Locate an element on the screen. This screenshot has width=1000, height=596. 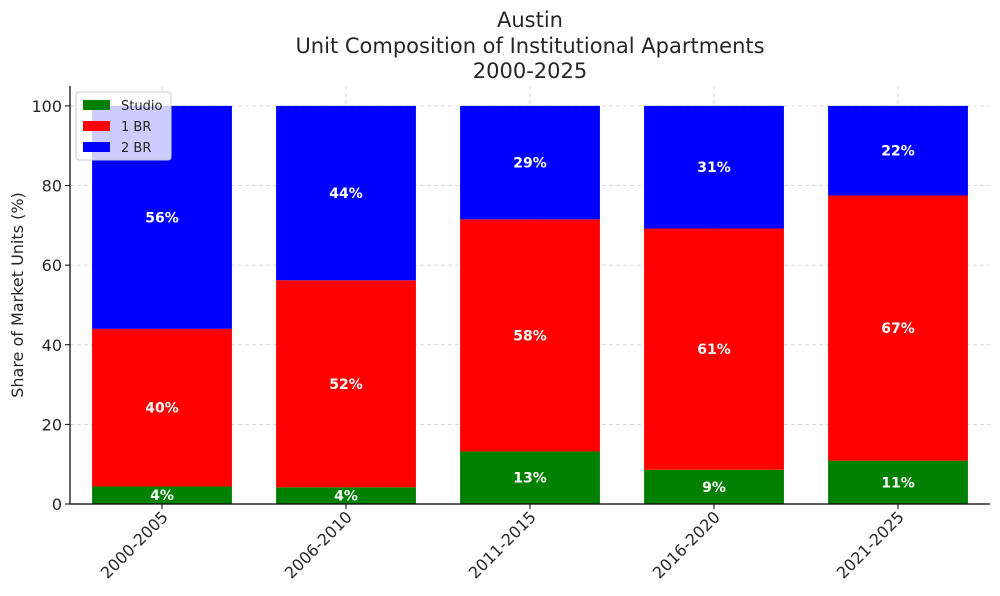
data-label-1-br-2: 58% is located at coordinates (530, 336).